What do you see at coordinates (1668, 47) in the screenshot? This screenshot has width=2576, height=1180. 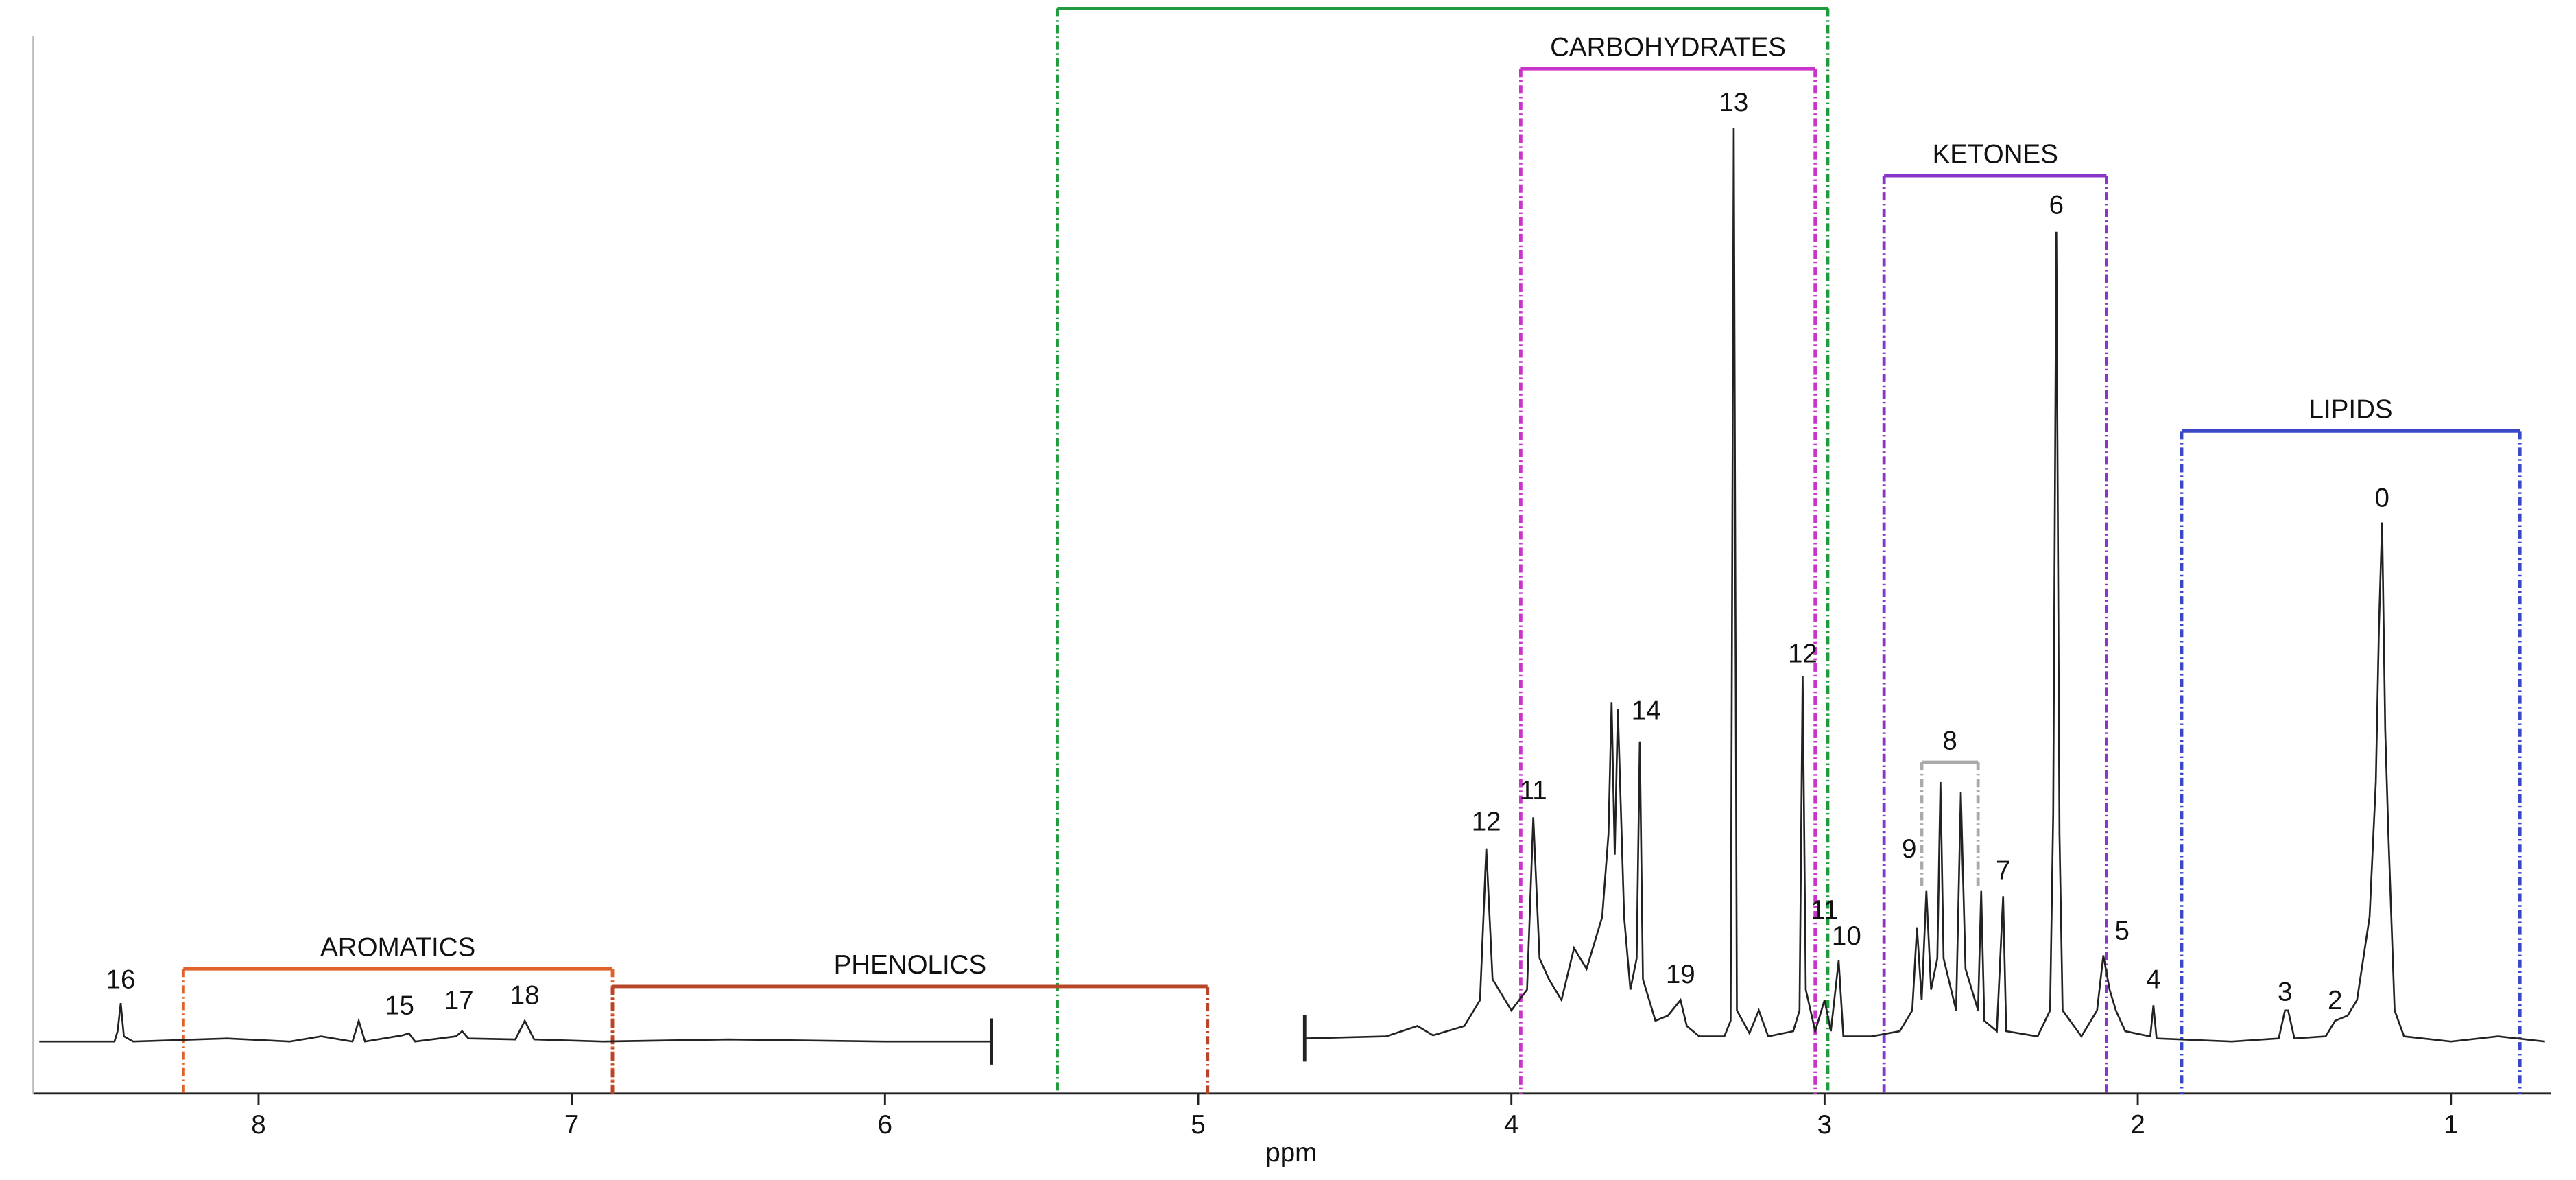 I see `region-label: CARBOHYDRATES` at bounding box center [1668, 47].